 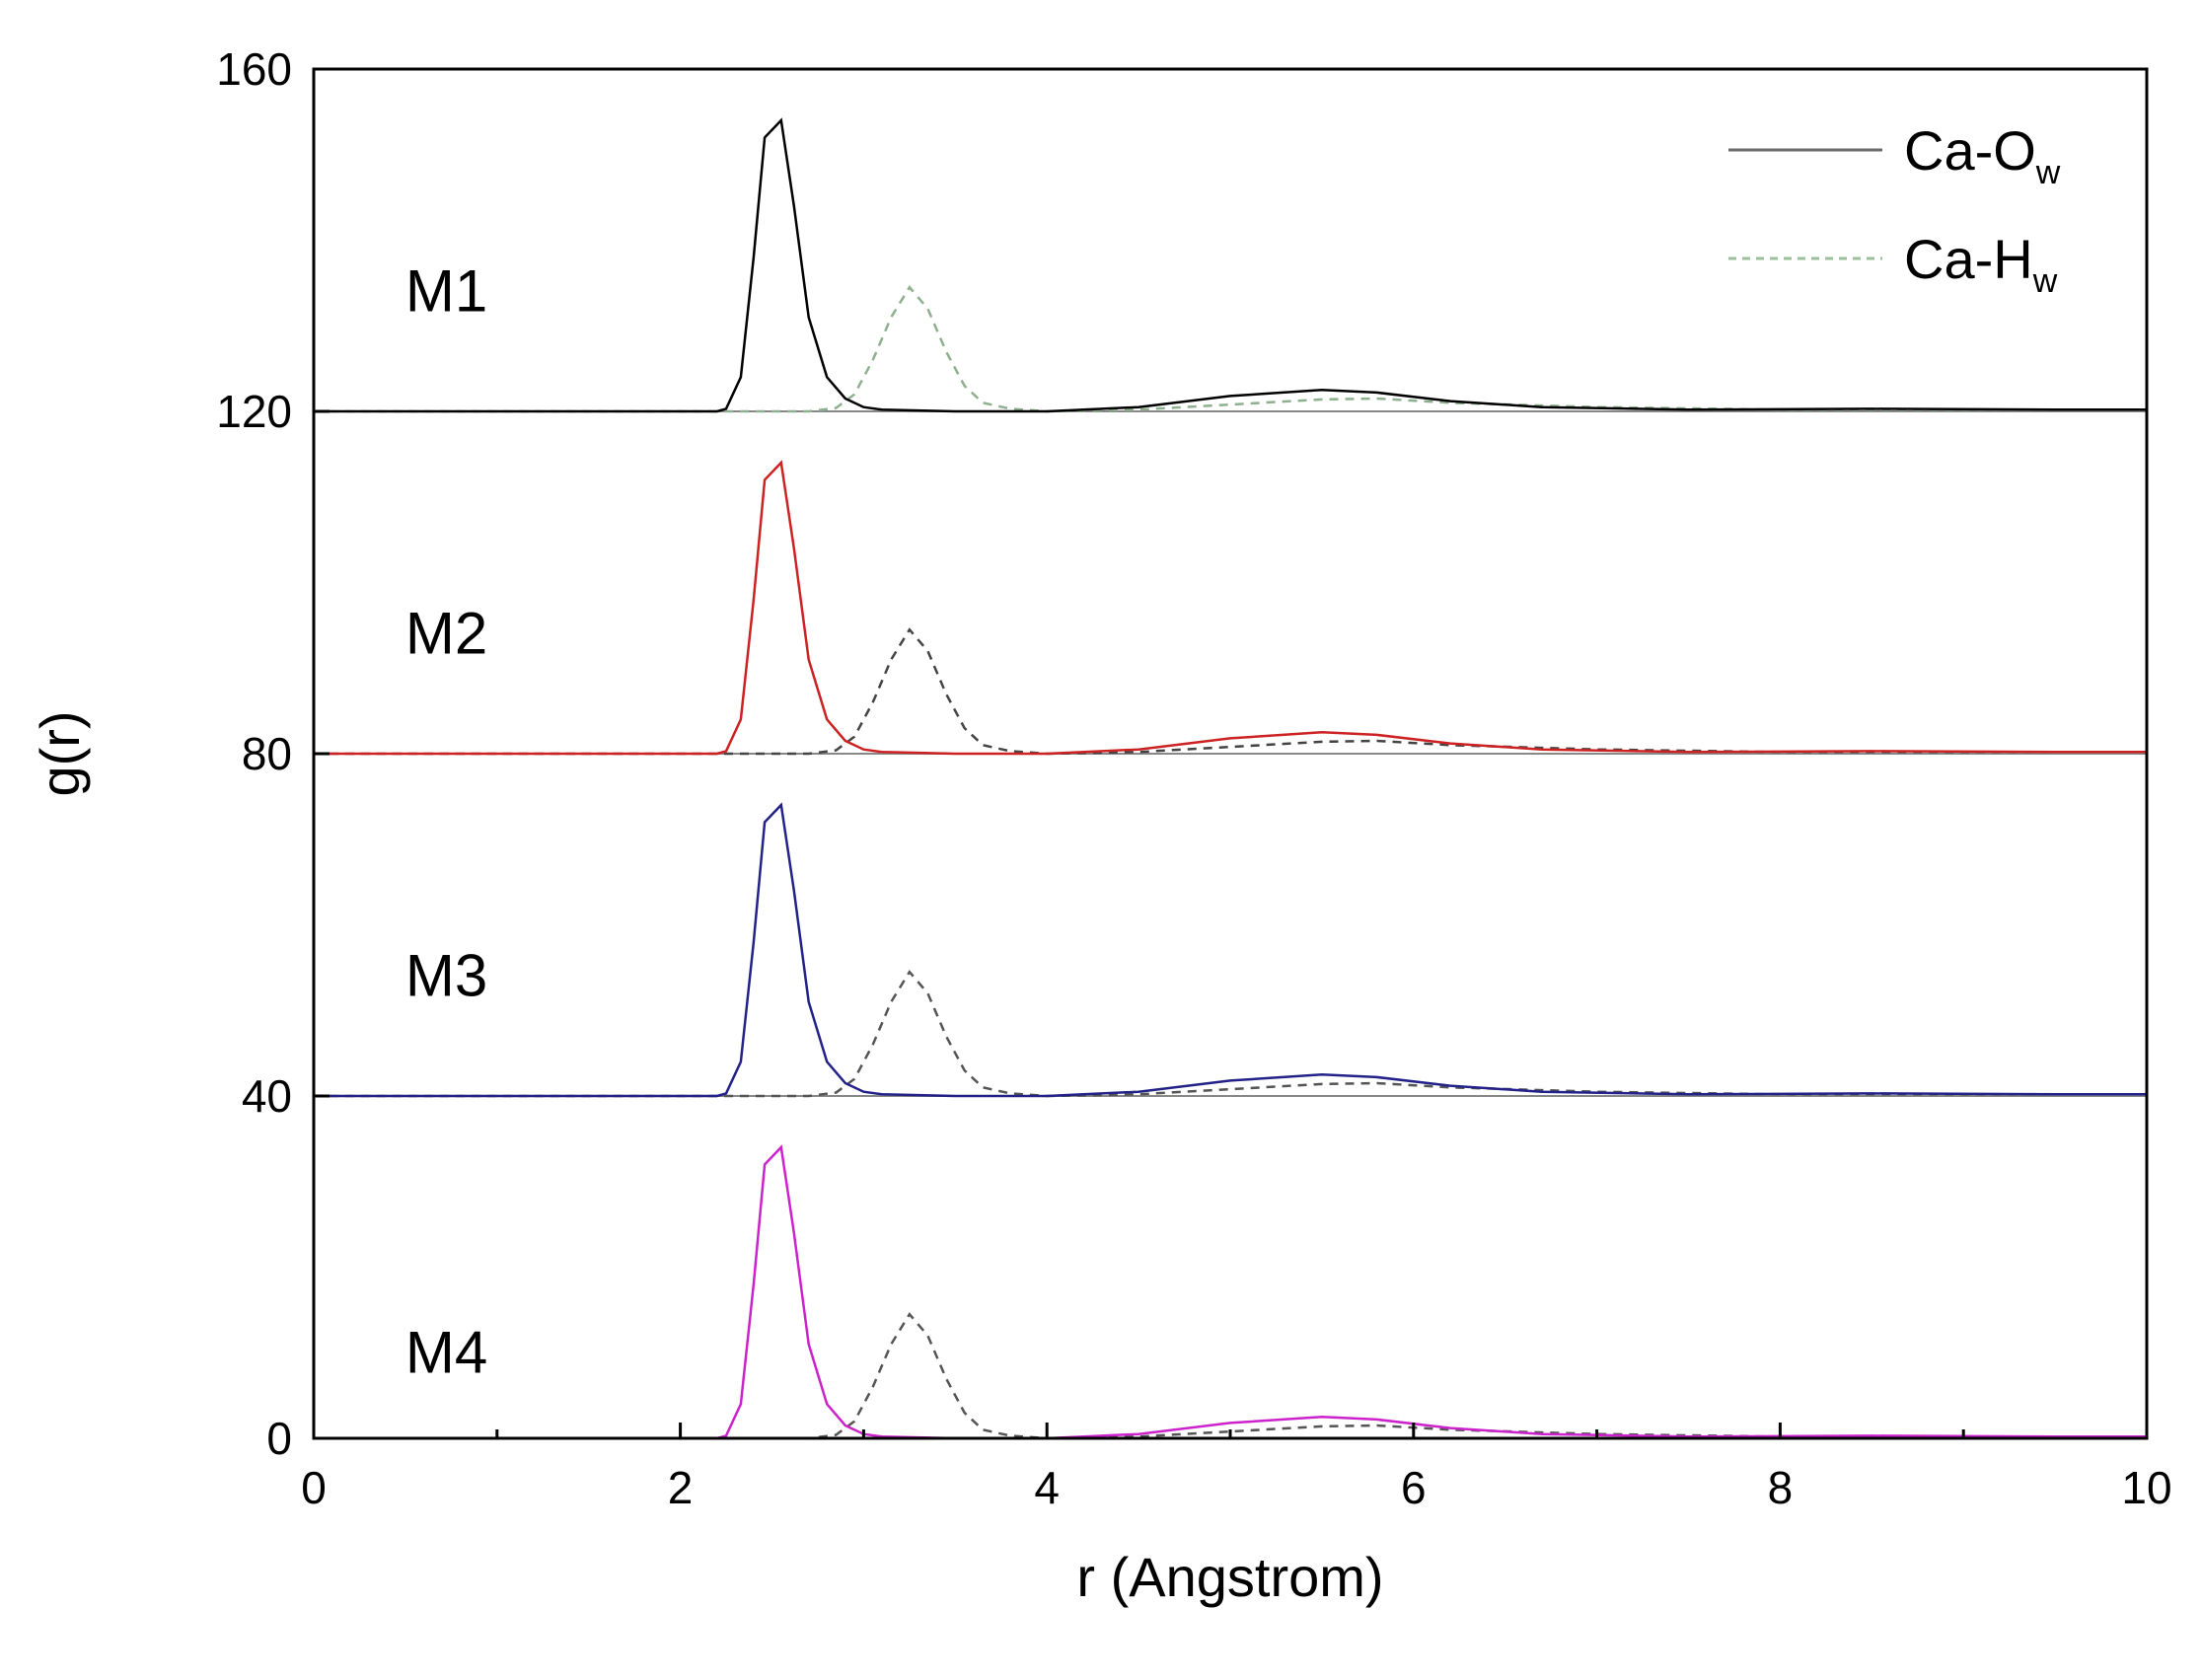 I want to click on series-ca-hw-m3, so click(x=1230, y=1034).